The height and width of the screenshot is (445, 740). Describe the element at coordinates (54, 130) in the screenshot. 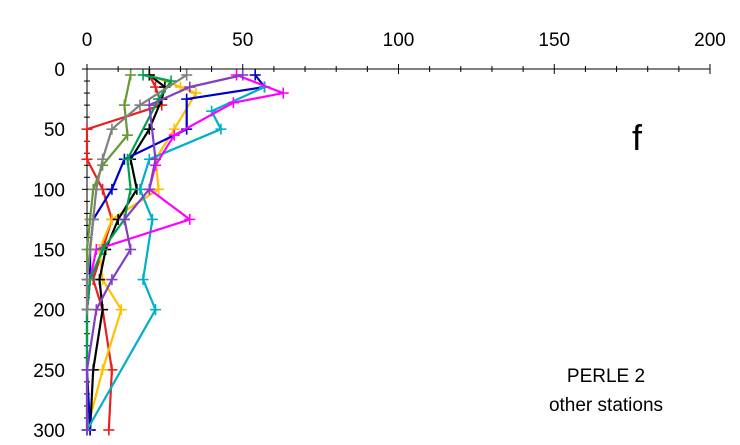

I see `y-tick-label: 50` at that location.